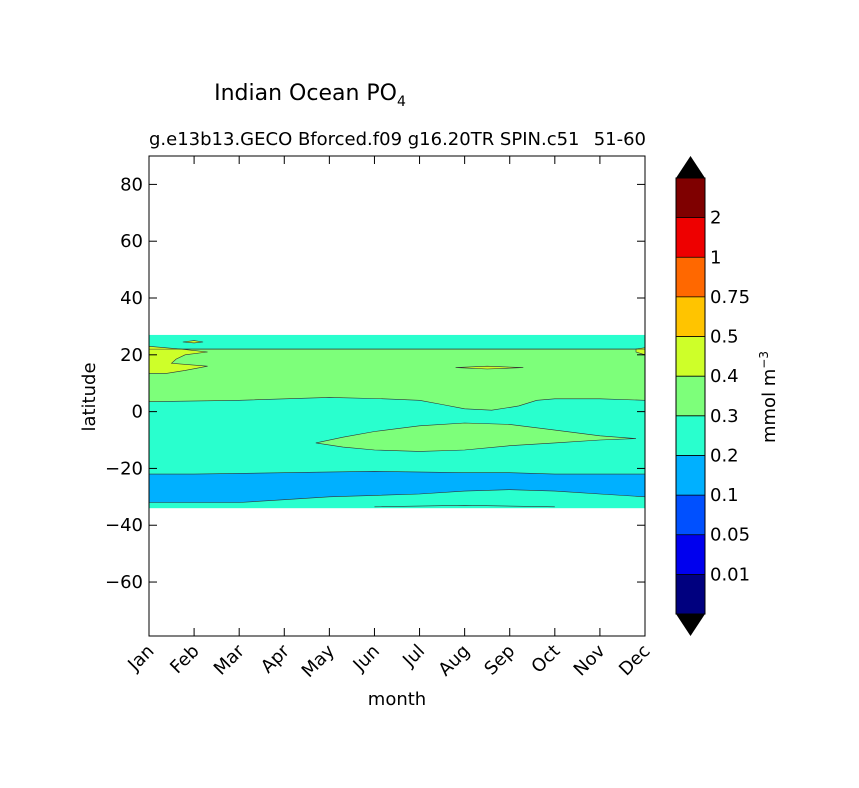 The width and height of the screenshot is (859, 788). I want to click on y-tick-label: −40, so click(124, 525).